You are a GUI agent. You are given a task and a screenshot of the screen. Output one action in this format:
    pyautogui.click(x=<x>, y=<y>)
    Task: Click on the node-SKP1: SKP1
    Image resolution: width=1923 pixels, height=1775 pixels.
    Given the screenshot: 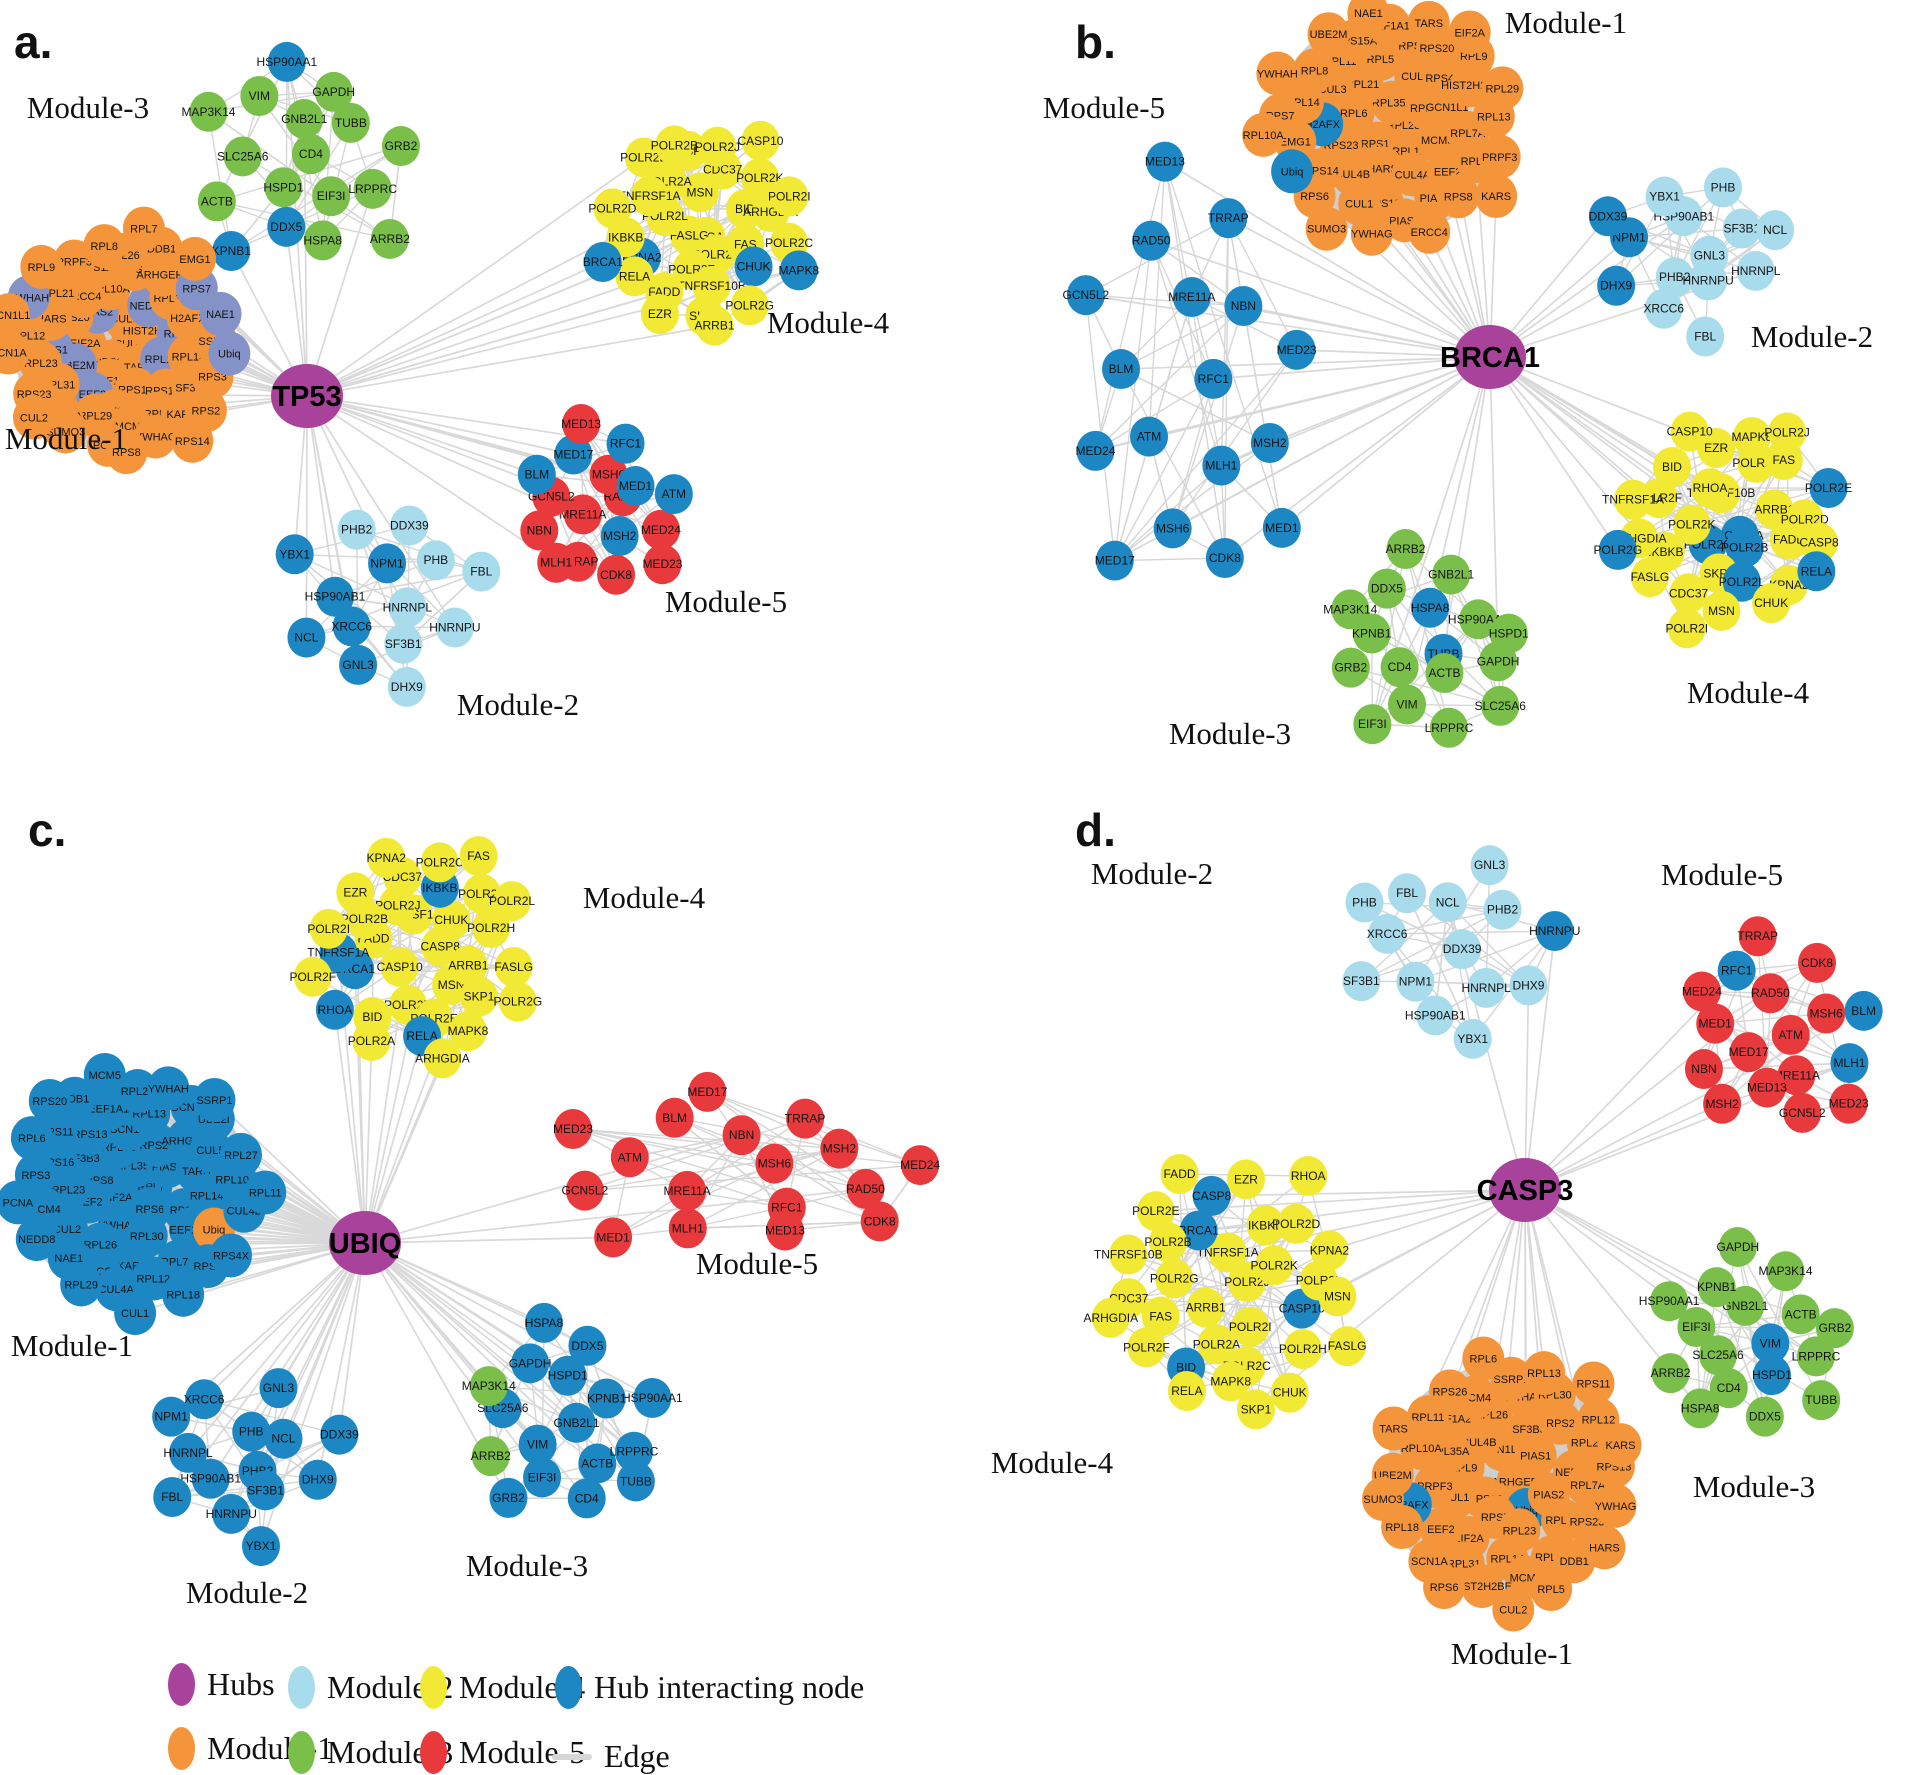 What is the action you would take?
    pyautogui.click(x=1255, y=1409)
    